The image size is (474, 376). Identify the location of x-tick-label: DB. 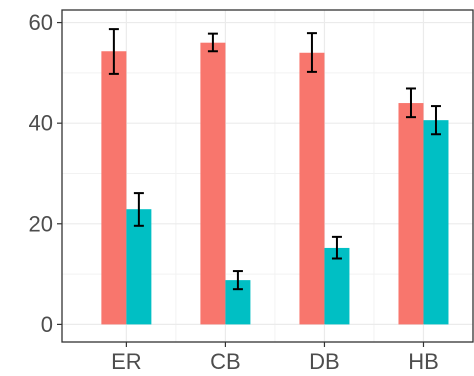
(324, 361).